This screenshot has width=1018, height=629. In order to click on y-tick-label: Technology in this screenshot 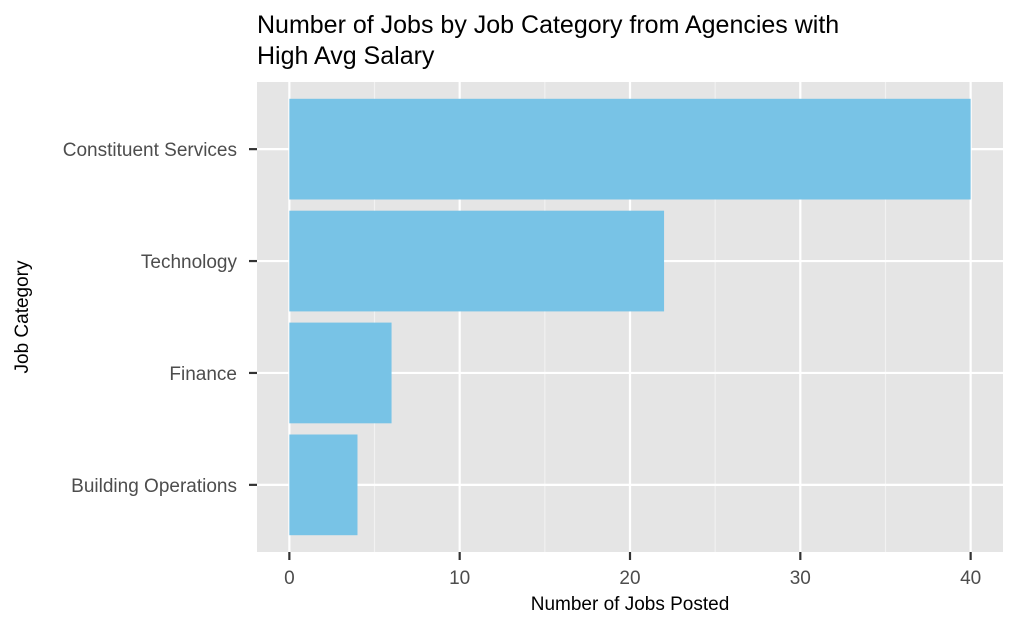, I will do `click(189, 262)`.